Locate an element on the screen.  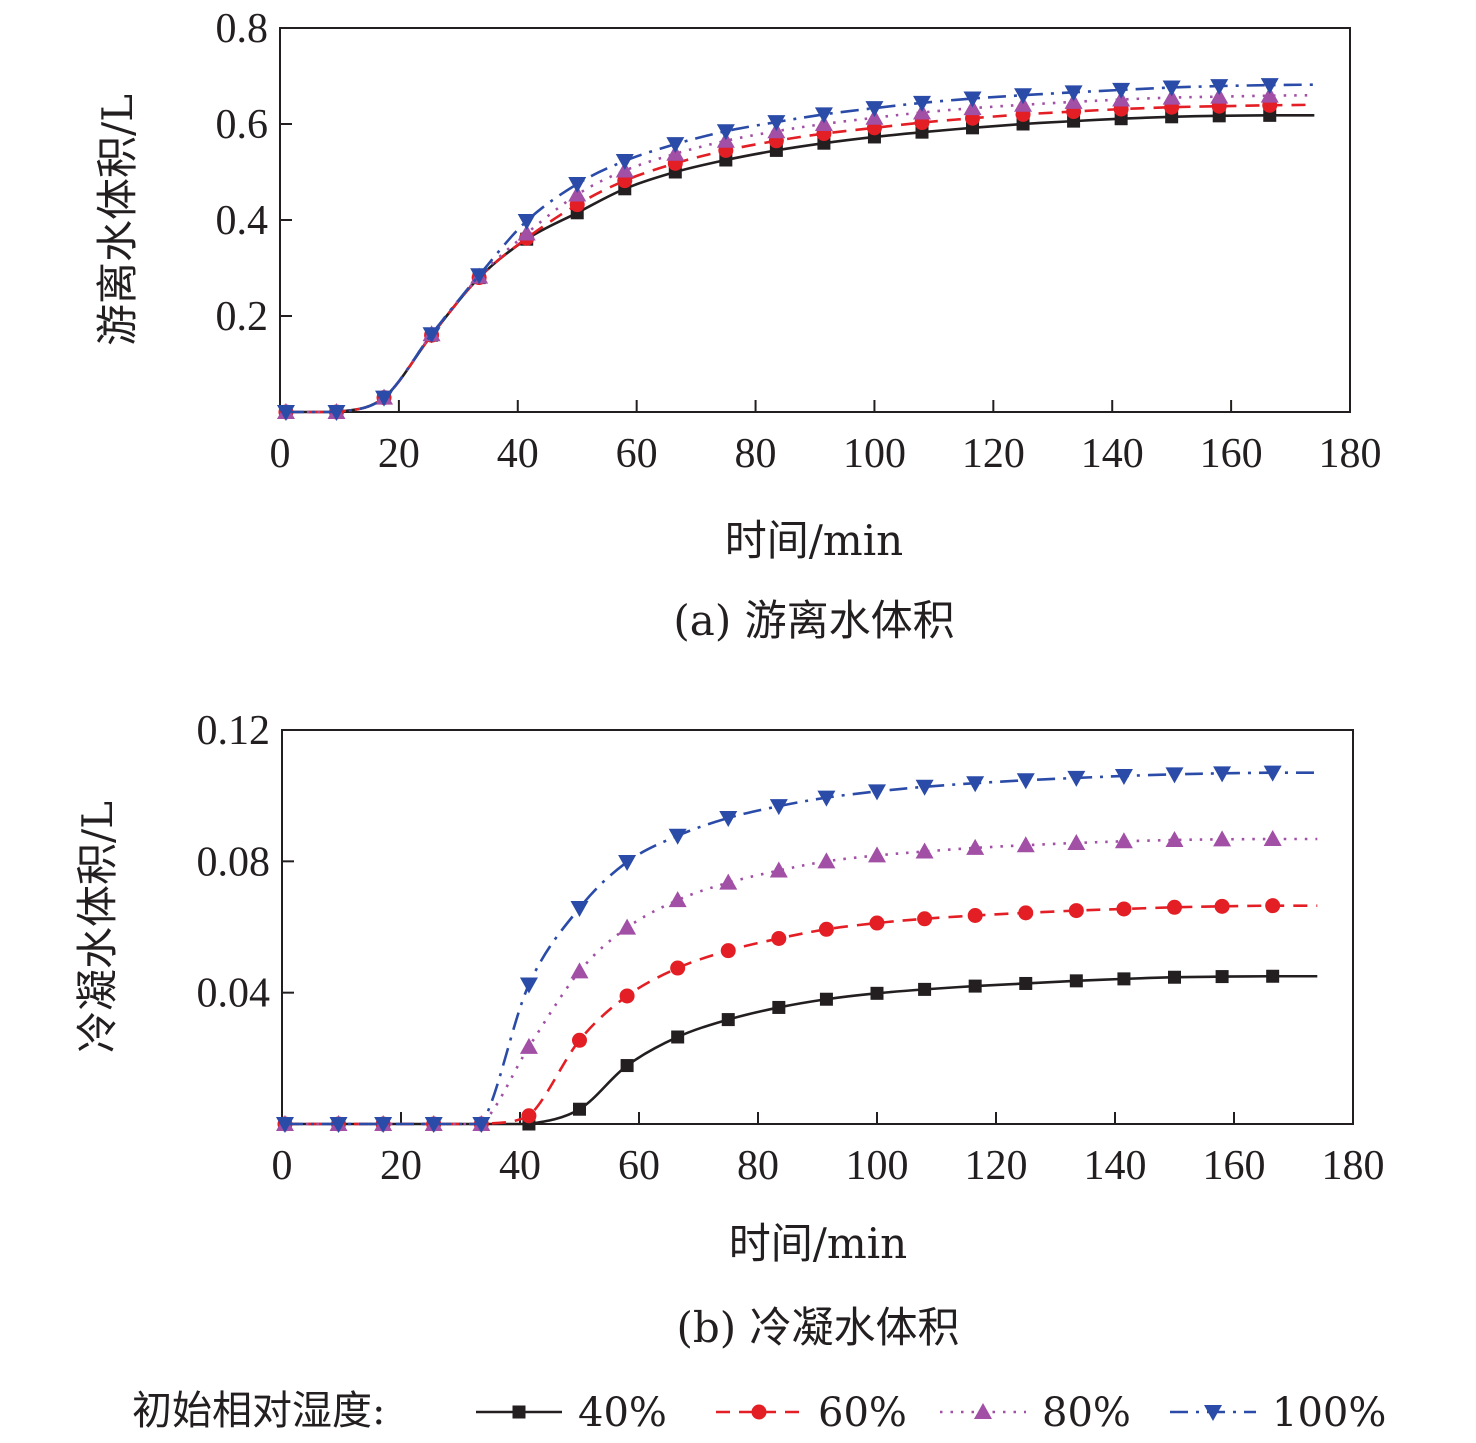
legend: 初始相对湿度: 40% 60% 80% 100% is located at coordinates (759, 1412).